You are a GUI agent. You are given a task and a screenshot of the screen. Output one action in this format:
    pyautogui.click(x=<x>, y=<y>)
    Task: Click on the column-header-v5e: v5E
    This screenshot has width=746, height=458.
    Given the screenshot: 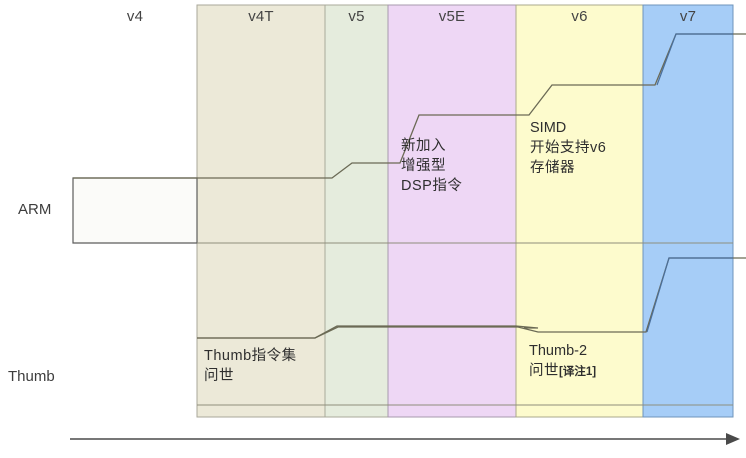 What is the action you would take?
    pyautogui.click(x=452, y=16)
    